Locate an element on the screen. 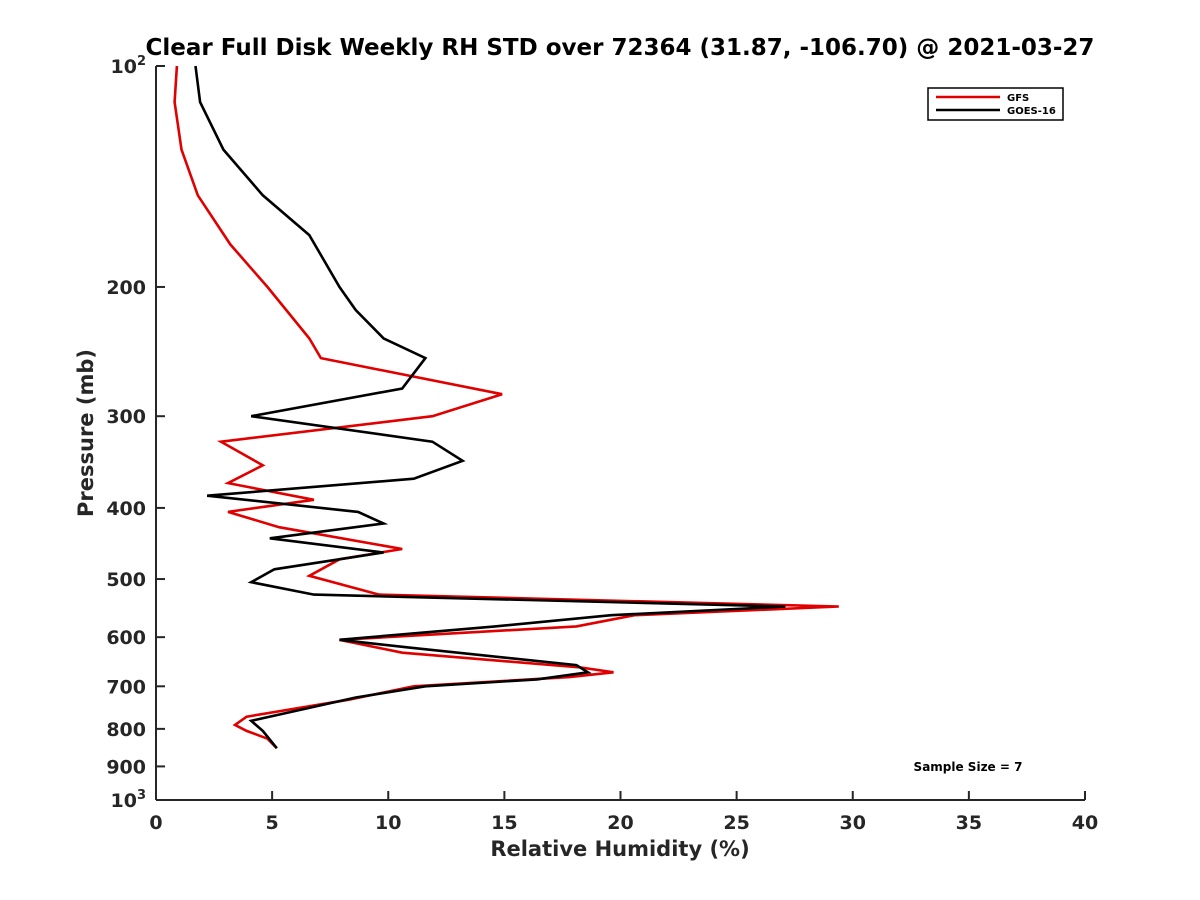  legend-box is located at coordinates (995, 104).